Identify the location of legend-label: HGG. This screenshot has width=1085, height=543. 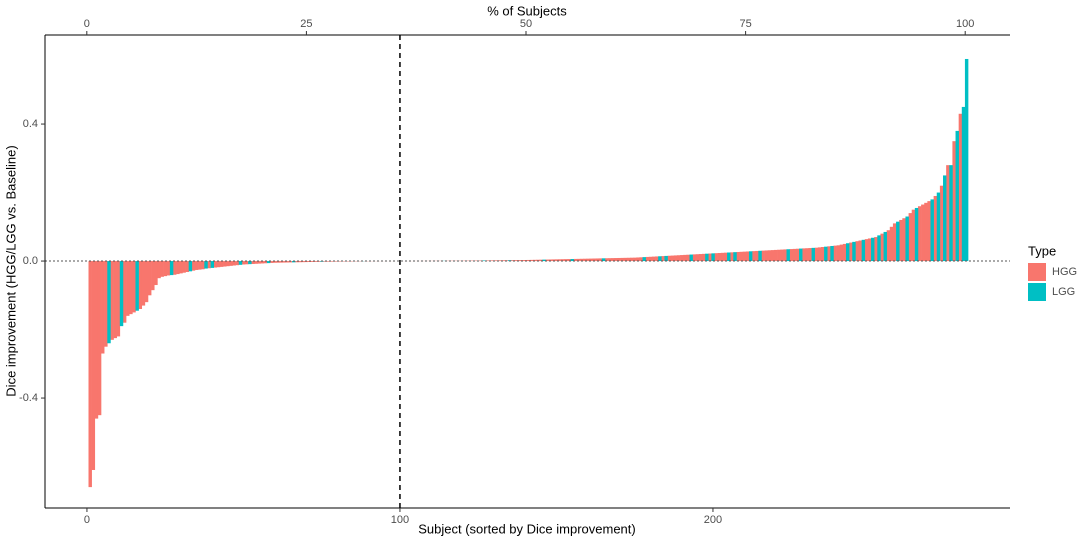
(1064, 272).